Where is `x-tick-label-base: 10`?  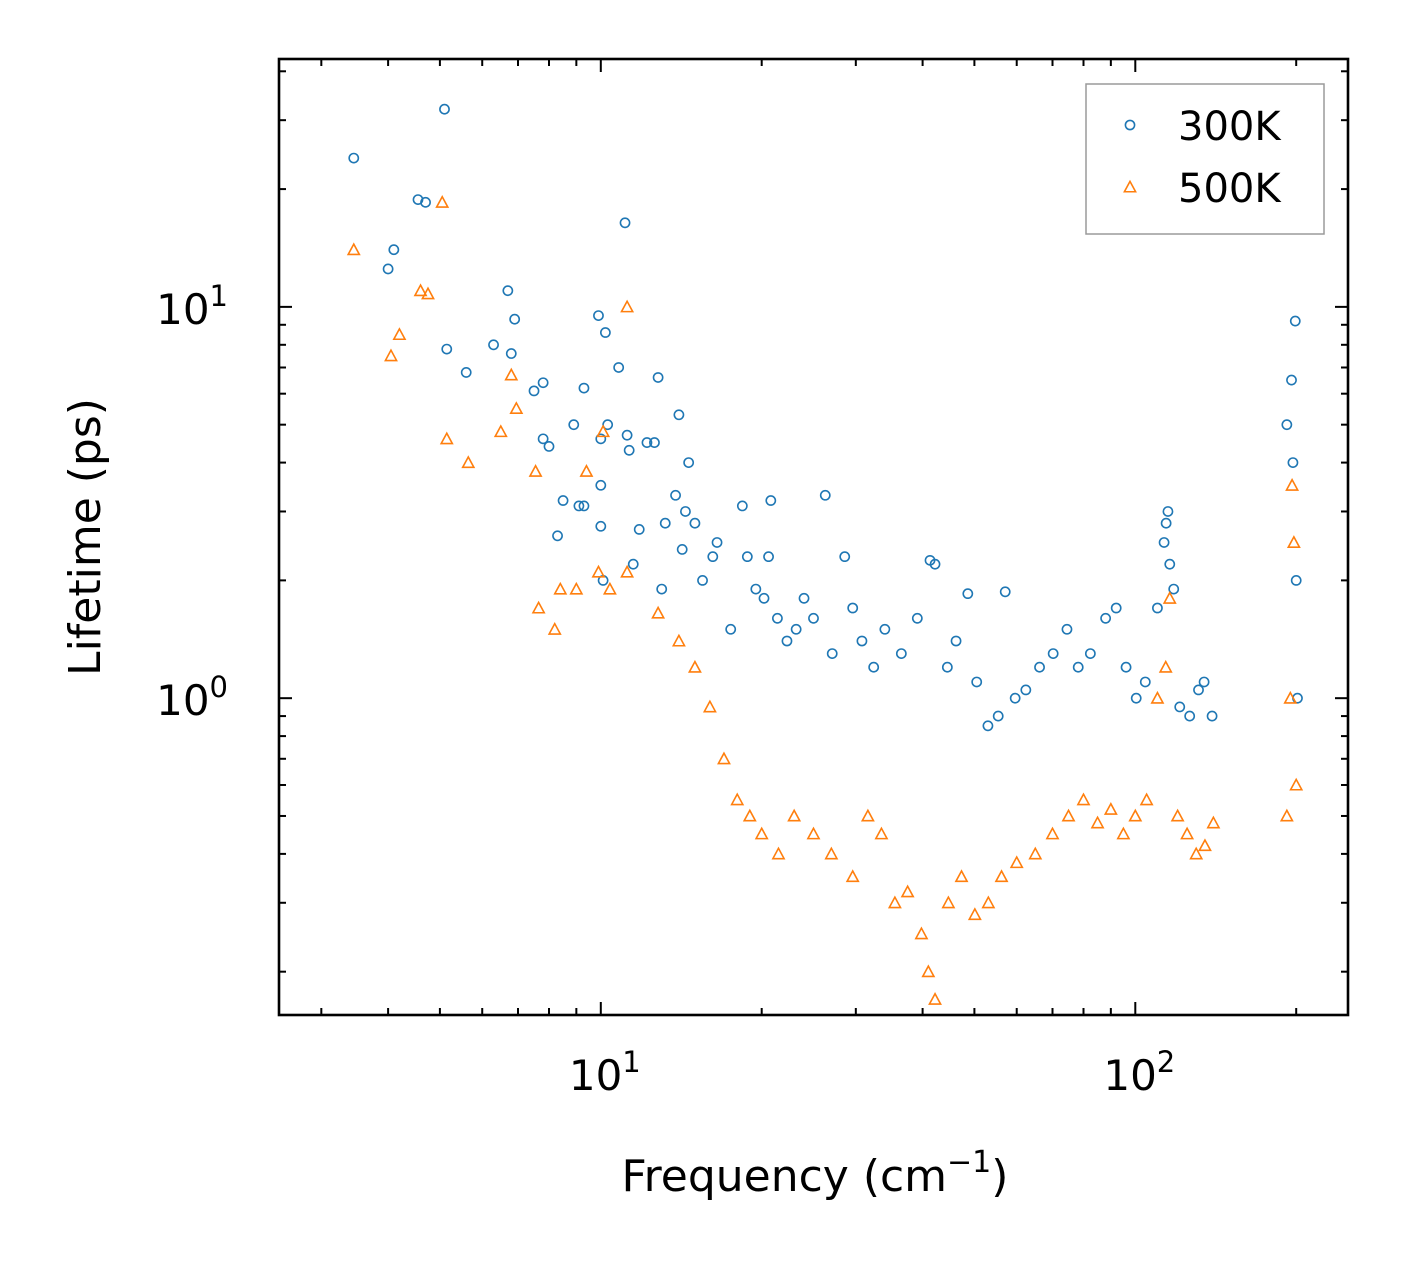
x-tick-label-base: 10 is located at coordinates (1129, 1075).